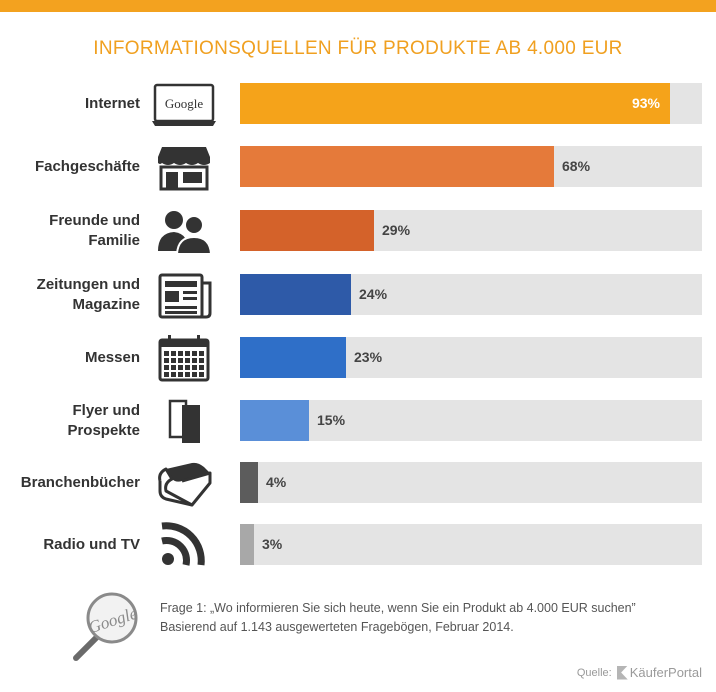  I want to click on data-label: 4%, so click(276, 482).